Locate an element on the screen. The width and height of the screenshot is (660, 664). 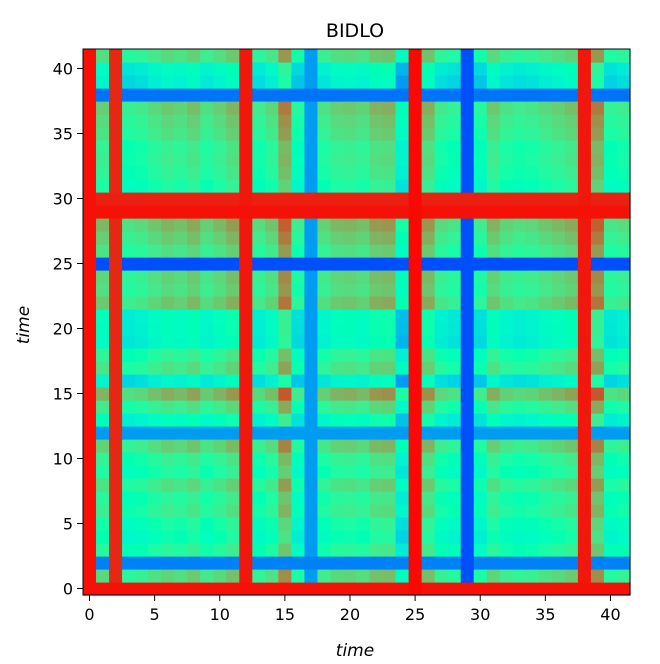
y-tick-label: 15 is located at coordinates (63, 394).